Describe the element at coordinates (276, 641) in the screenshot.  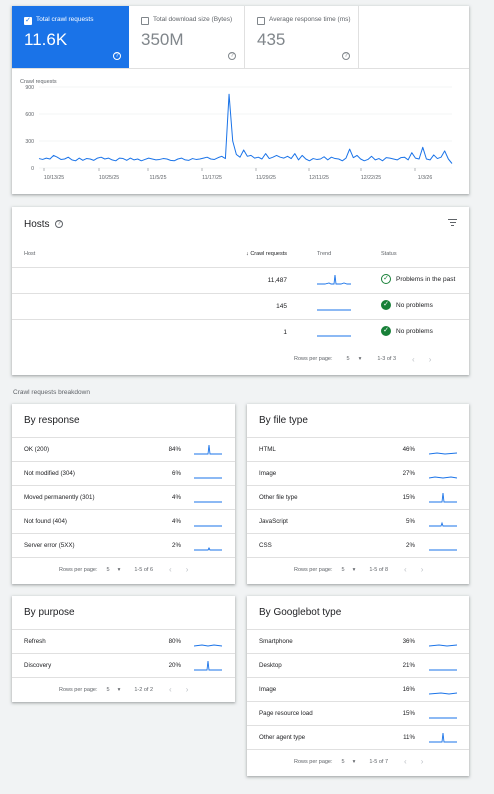
I see `row-label: Smartphone` at that location.